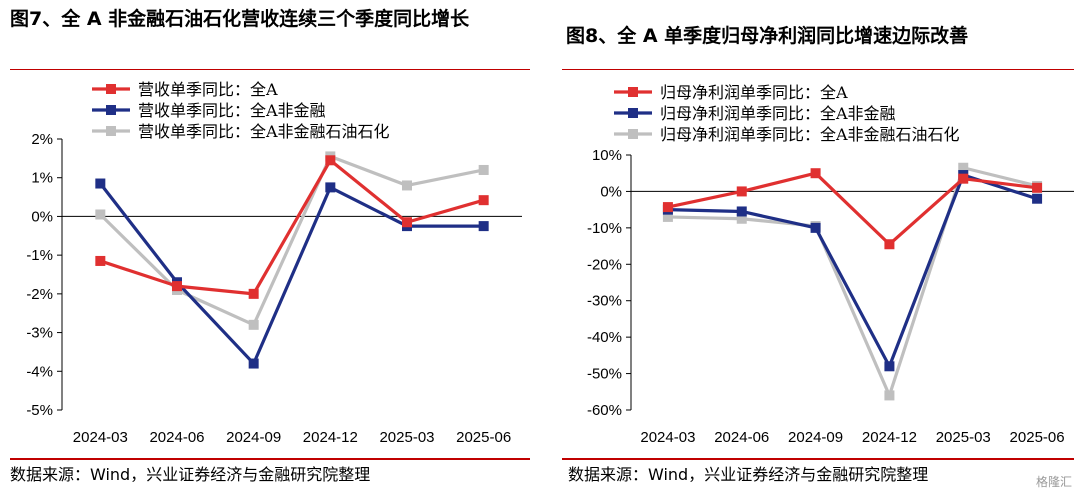 This screenshot has height=496, width=1080. I want to click on y-tick-label: -5%, so click(39, 410).